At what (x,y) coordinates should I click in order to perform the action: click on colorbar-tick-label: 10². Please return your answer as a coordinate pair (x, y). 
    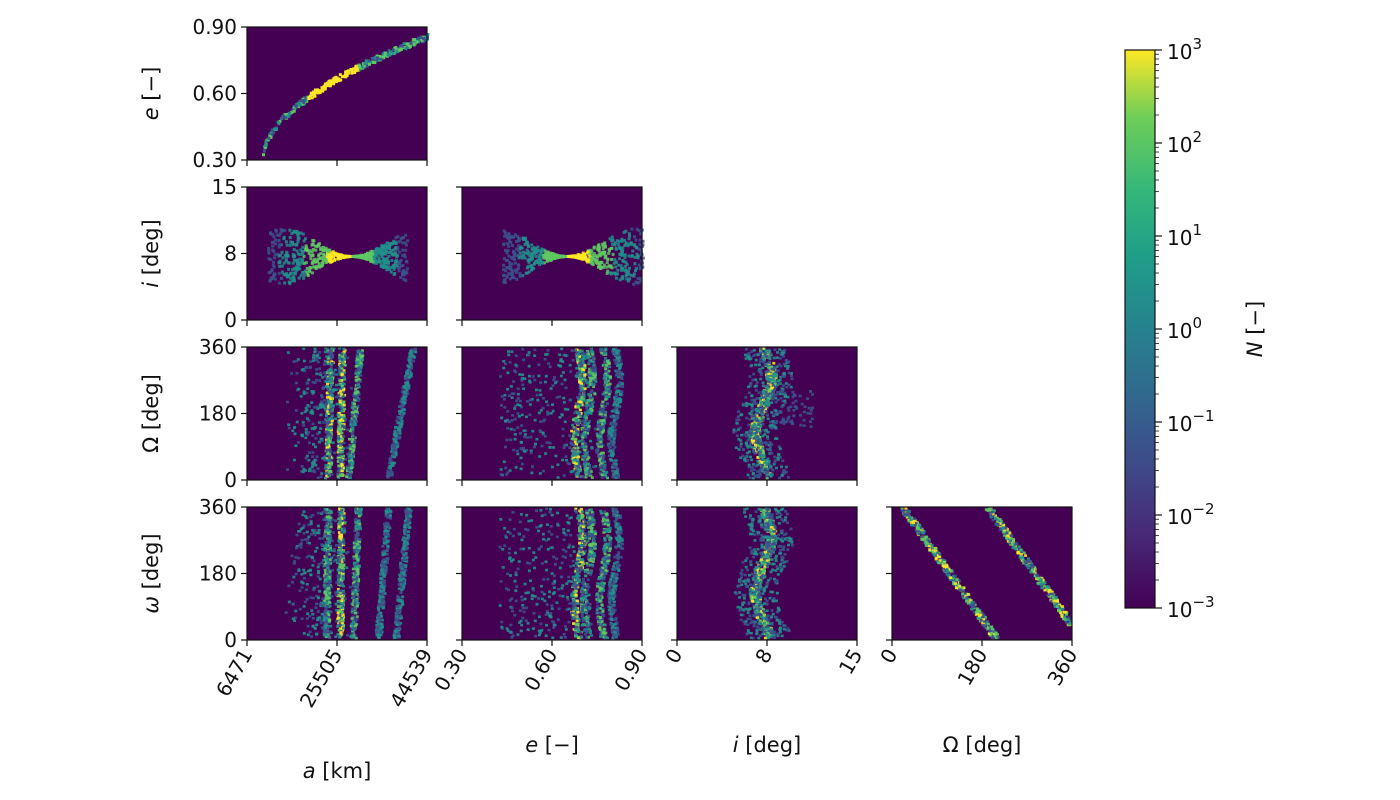
    Looking at the image, I should click on (1184, 142).